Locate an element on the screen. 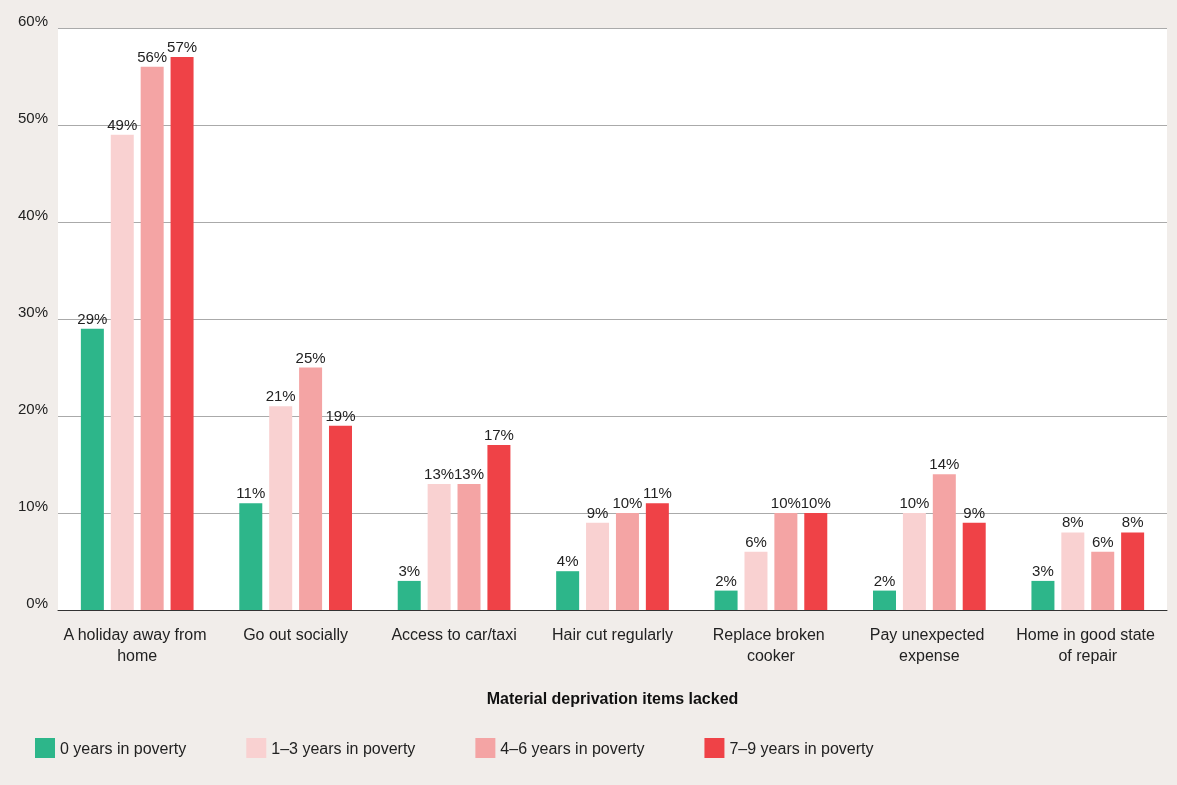 The width and height of the screenshot is (1177, 785). x-tick-label: Hair cut regularly is located at coordinates (612, 634).